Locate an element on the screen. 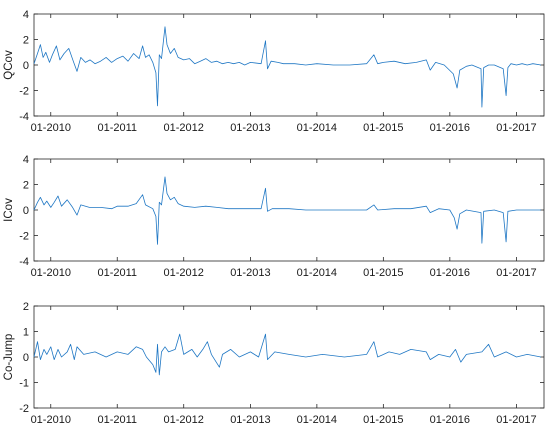 The width and height of the screenshot is (550, 432). icov-x-tick-label: 01-2017 is located at coordinates (516, 273).